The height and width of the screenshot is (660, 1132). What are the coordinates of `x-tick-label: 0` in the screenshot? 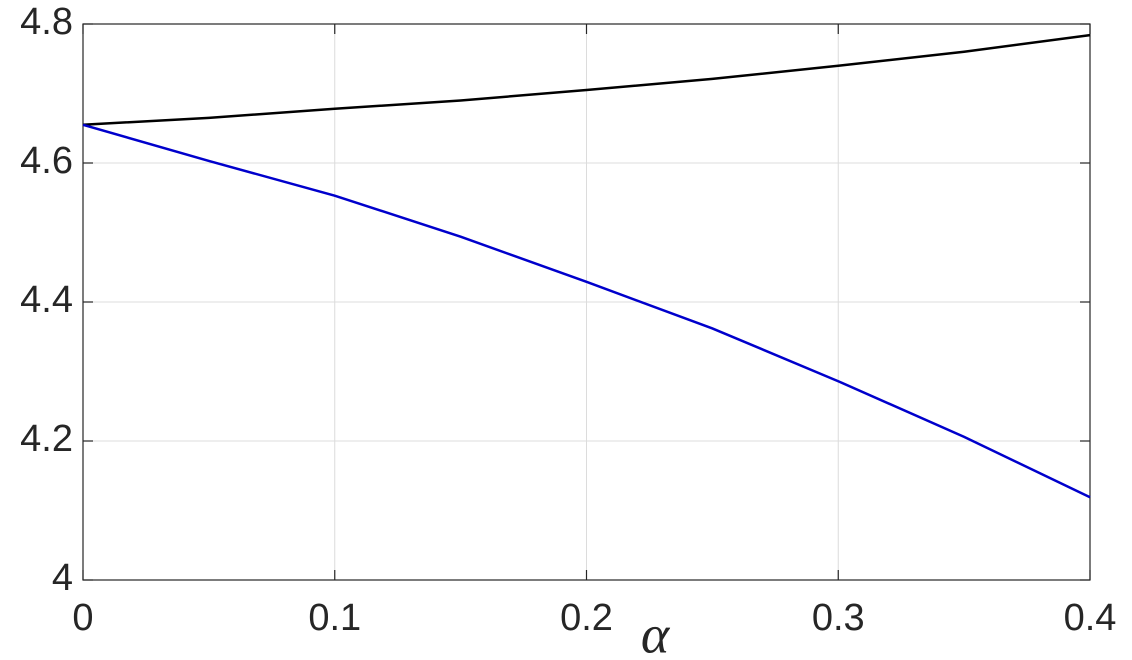 It's located at (82, 618).